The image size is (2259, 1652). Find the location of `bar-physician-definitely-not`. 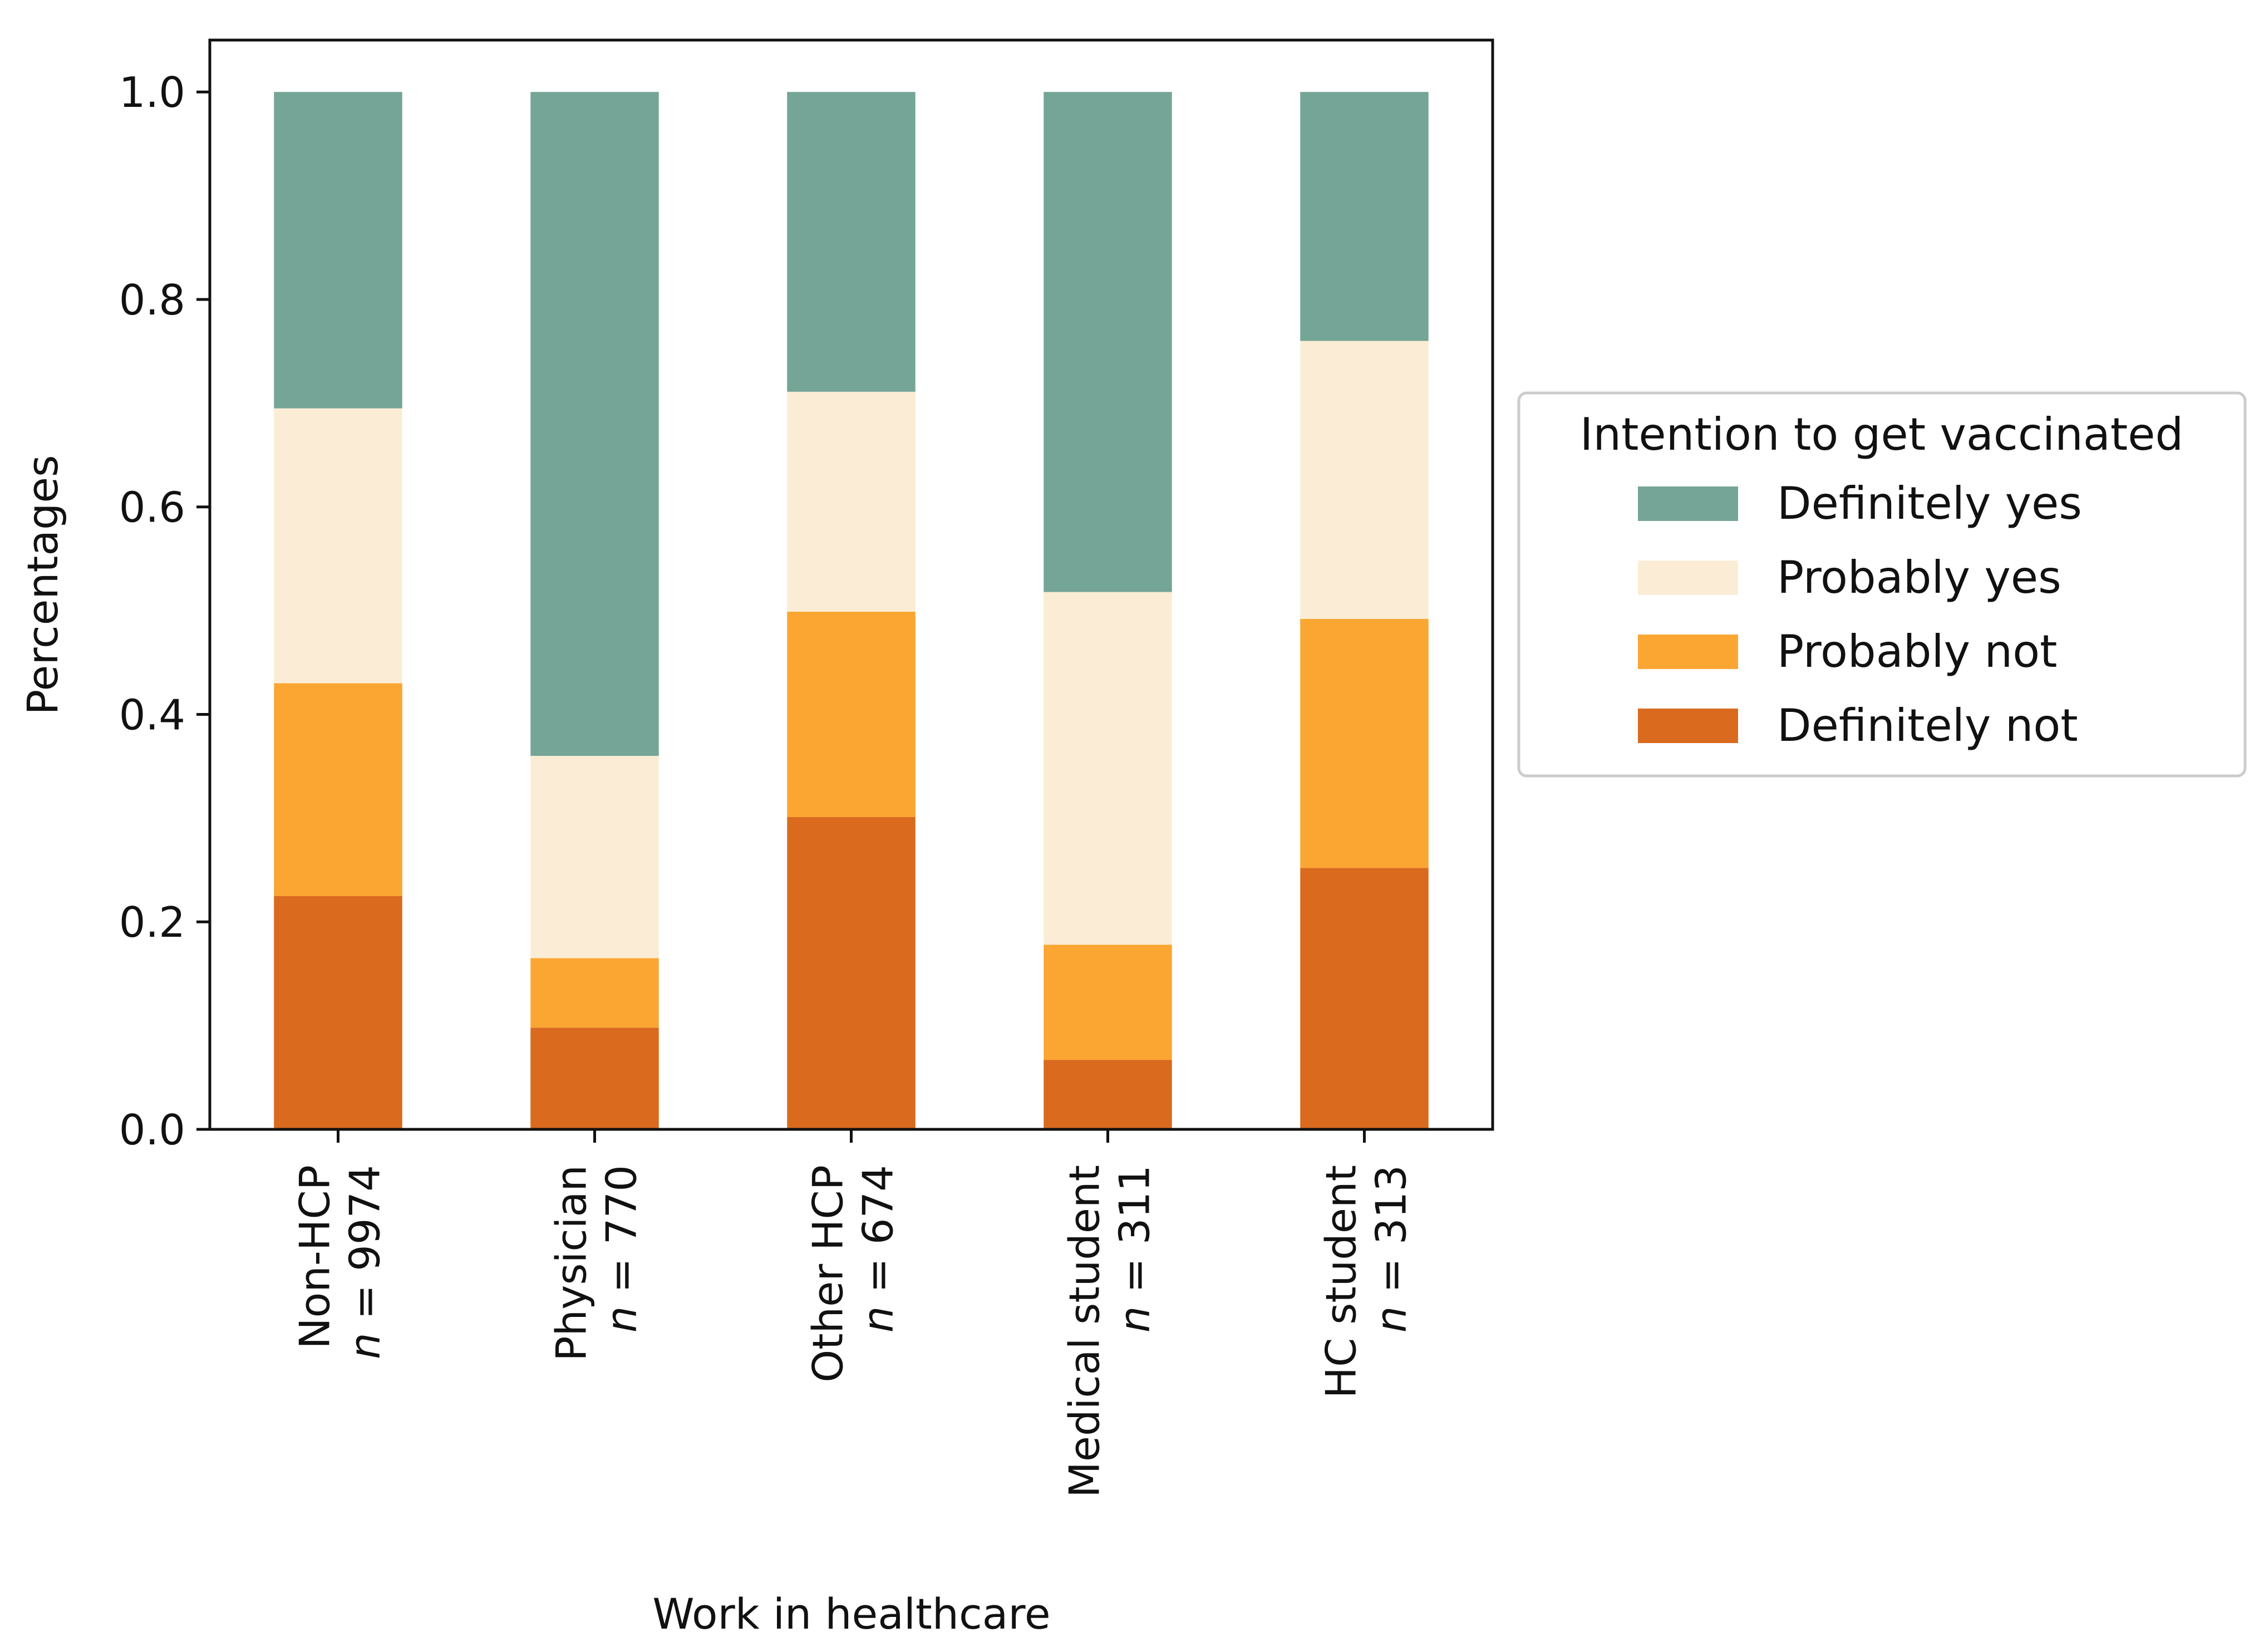

bar-physician-definitely-not is located at coordinates (594, 1078).